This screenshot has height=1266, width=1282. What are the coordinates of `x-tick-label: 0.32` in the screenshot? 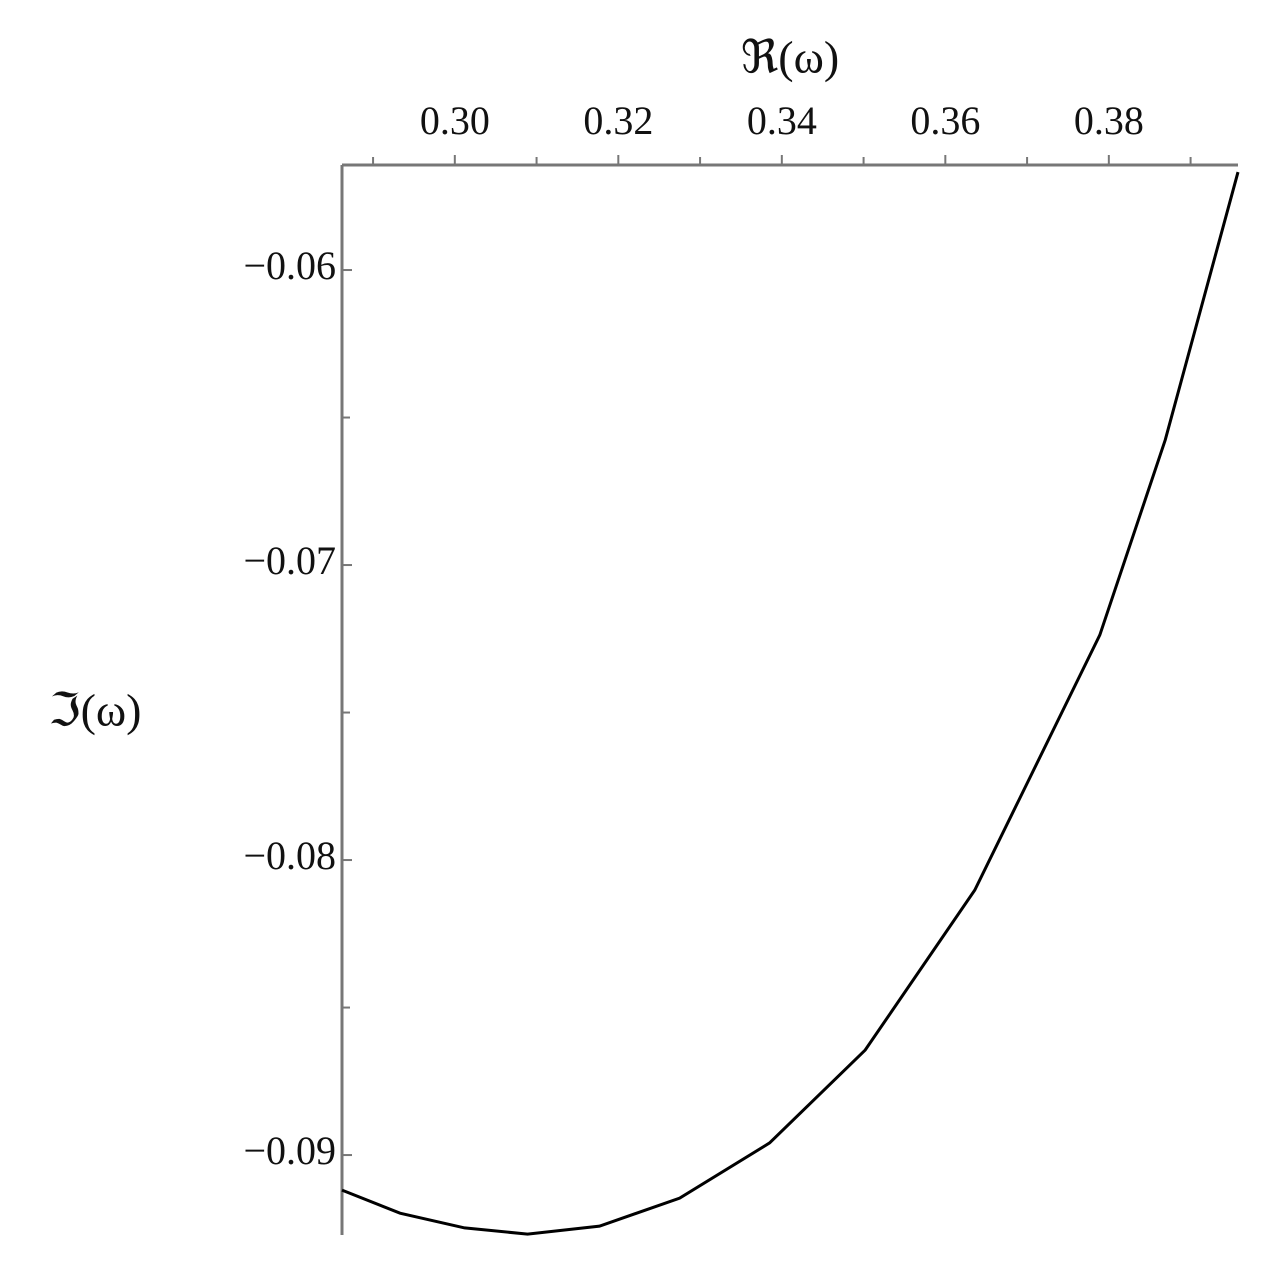 It's located at (618, 120).